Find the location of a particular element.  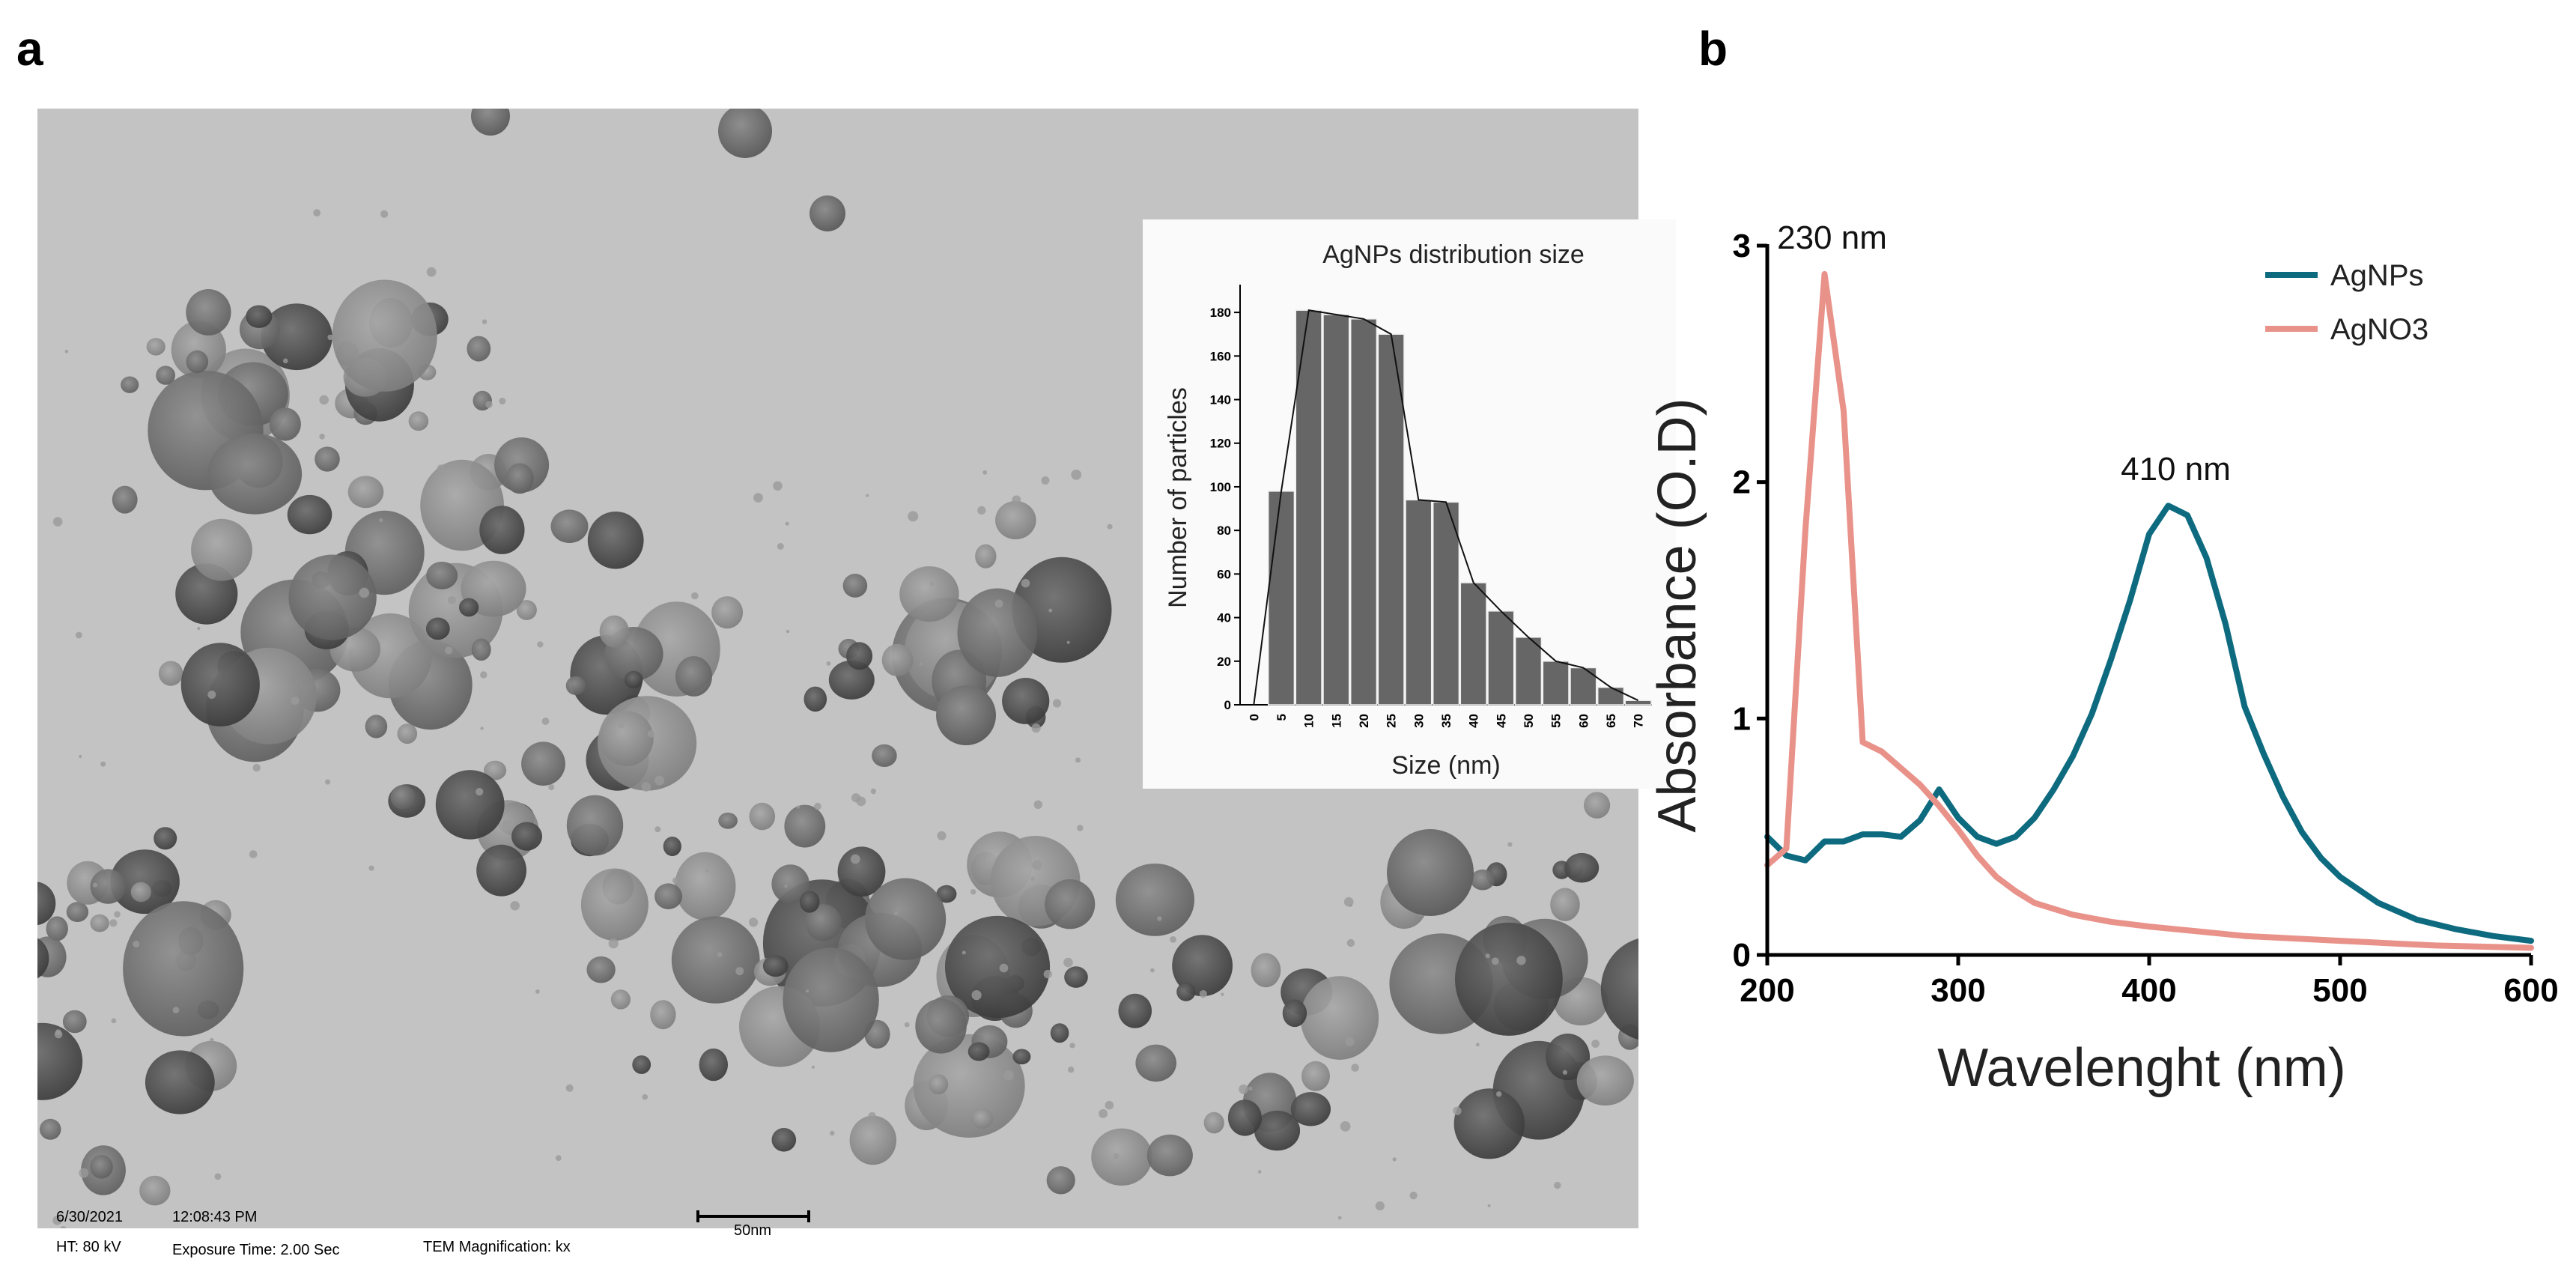

inset-ytick-label-6: 120 is located at coordinates (1220, 444).